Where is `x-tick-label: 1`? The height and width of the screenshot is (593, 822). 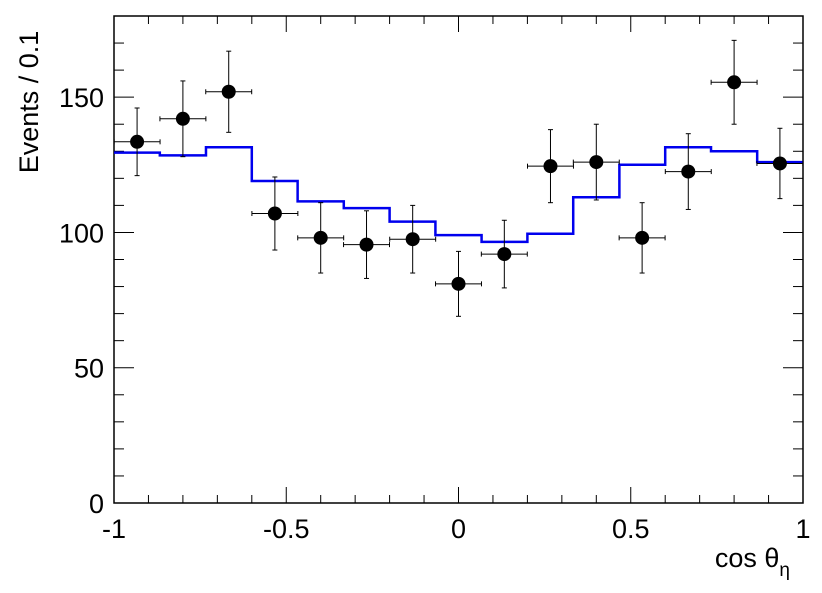 x-tick-label: 1 is located at coordinates (802, 529).